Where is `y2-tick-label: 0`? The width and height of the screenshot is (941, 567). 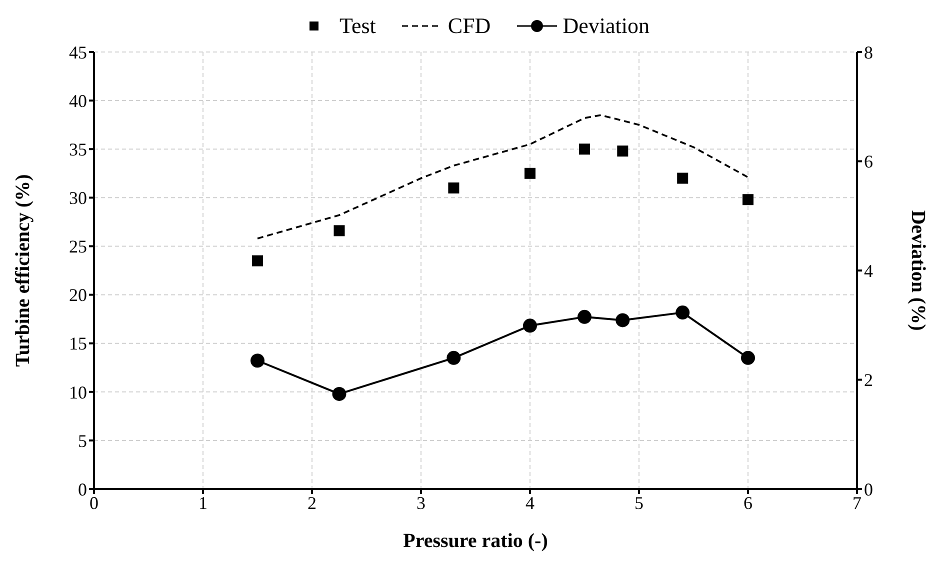
y2-tick-label: 0 is located at coordinates (868, 489).